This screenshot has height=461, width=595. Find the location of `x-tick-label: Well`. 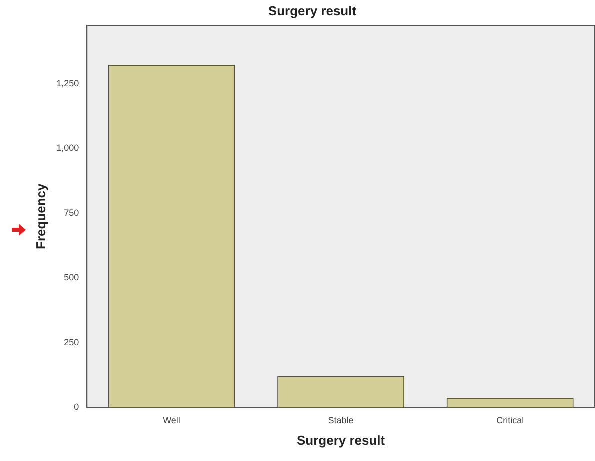

x-tick-label: Well is located at coordinates (171, 420).